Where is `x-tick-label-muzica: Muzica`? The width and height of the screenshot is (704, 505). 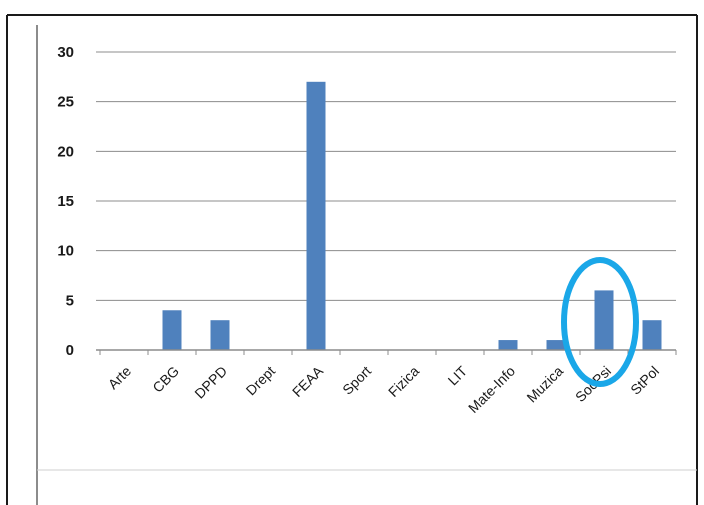 x-tick-label-muzica: Muzica is located at coordinates (544, 384).